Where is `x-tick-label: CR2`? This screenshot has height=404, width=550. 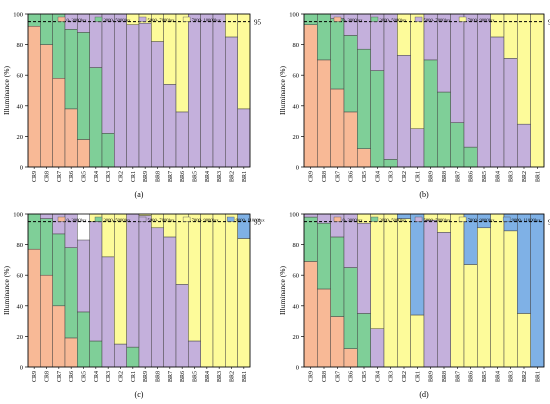 x-tick-label: CR2 is located at coordinates (122, 376).